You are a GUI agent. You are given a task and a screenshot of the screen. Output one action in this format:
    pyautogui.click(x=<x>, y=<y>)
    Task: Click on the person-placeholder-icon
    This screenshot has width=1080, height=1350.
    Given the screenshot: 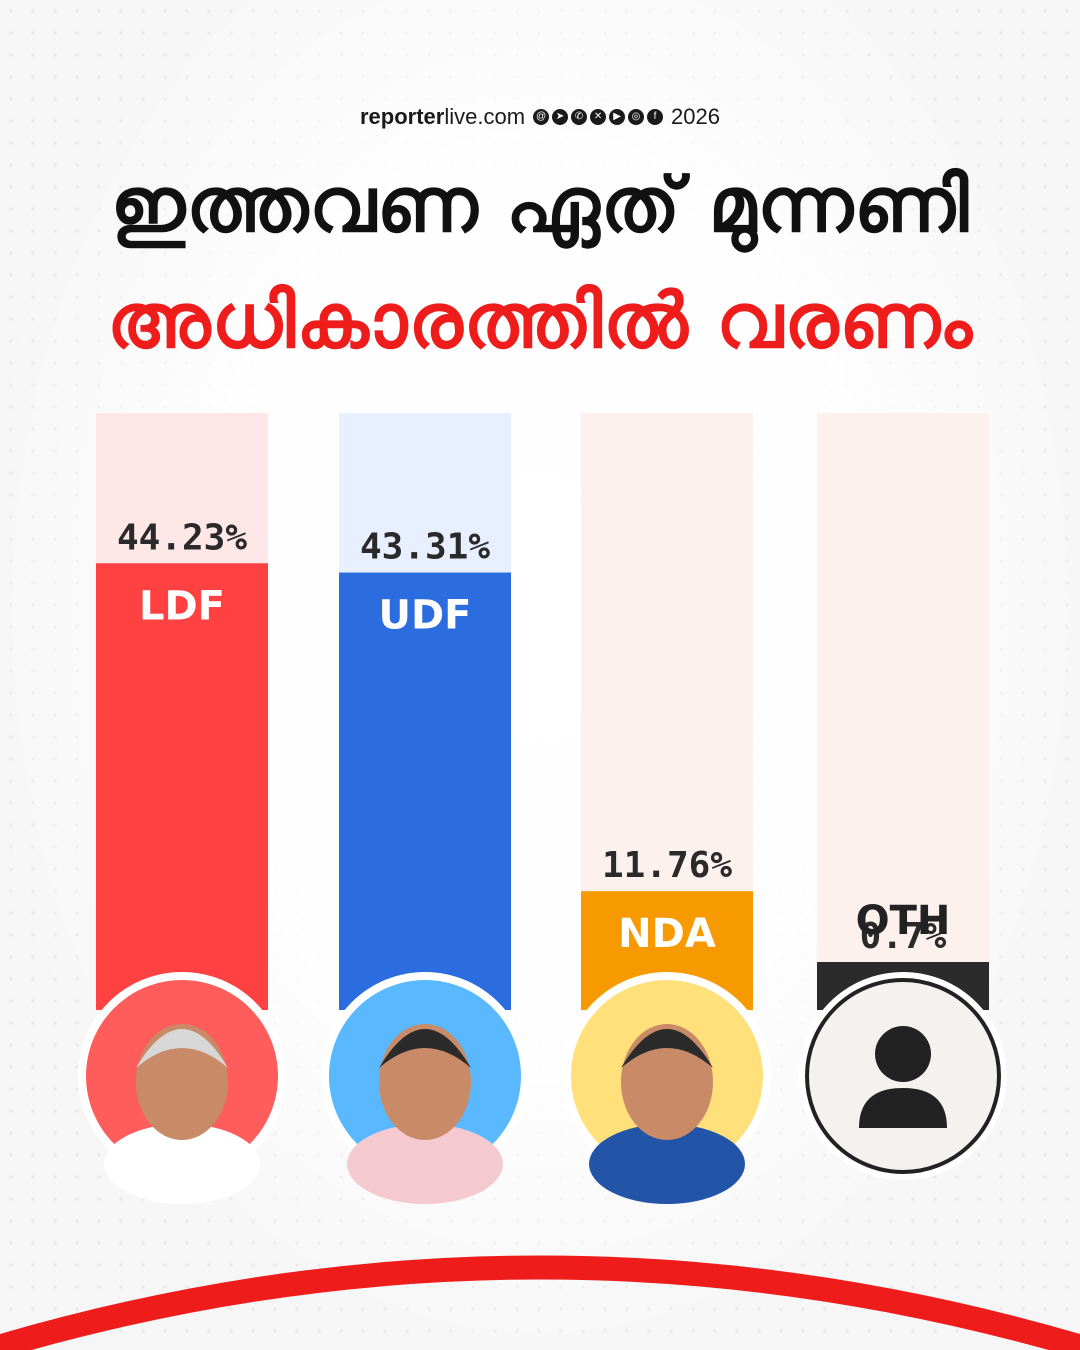 What is the action you would take?
    pyautogui.click(x=903, y=1054)
    